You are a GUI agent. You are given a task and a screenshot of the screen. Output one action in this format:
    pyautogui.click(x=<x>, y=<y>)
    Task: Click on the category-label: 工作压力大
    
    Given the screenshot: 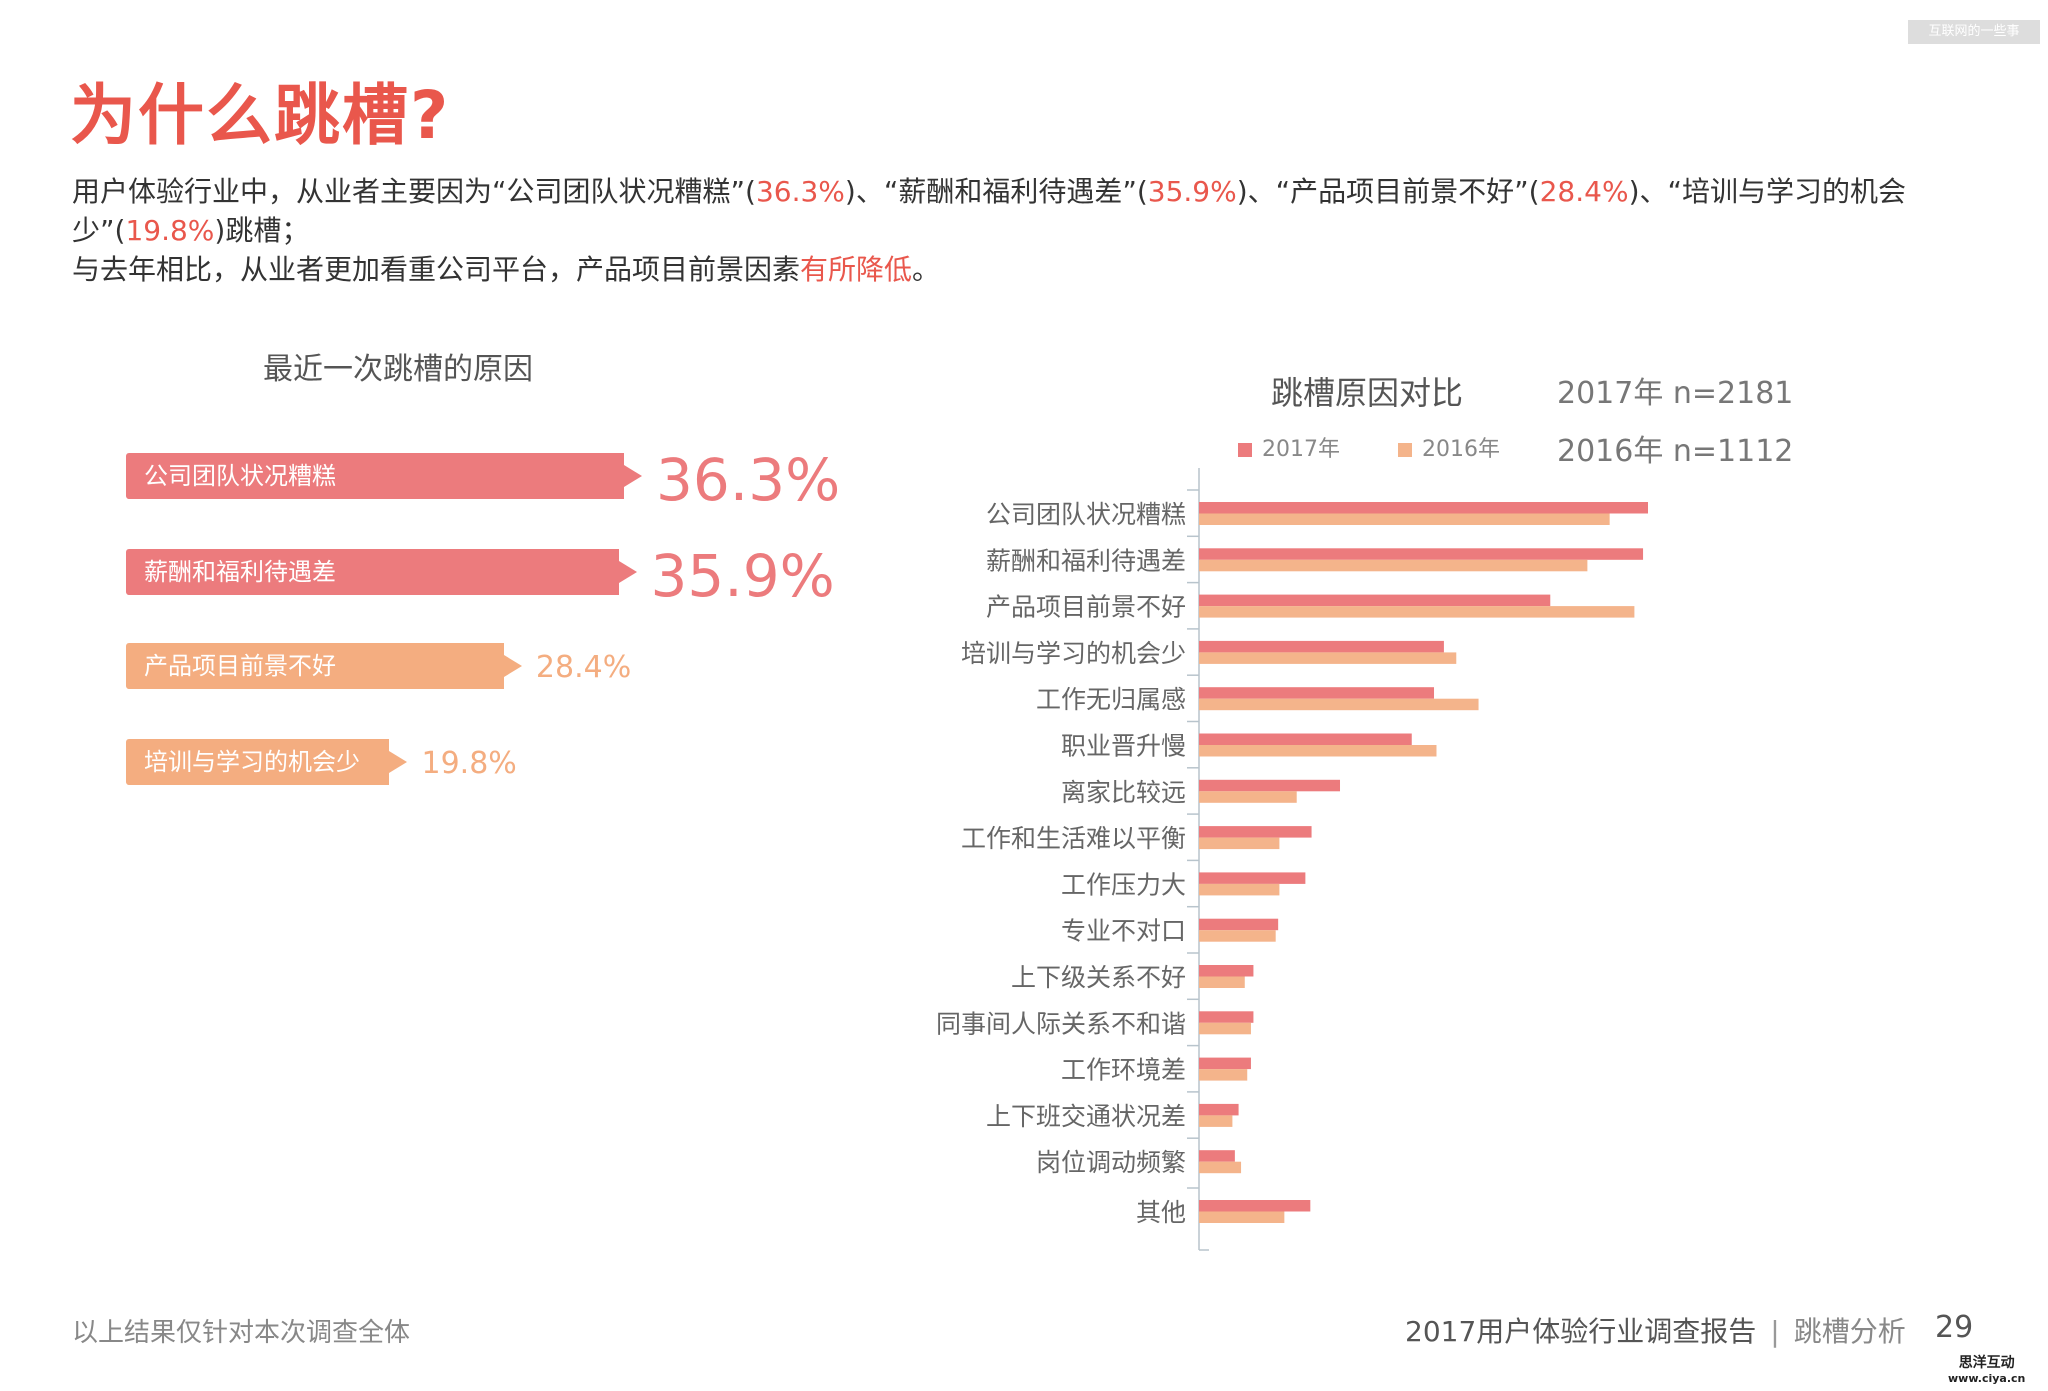 What is the action you would take?
    pyautogui.click(x=1123, y=884)
    